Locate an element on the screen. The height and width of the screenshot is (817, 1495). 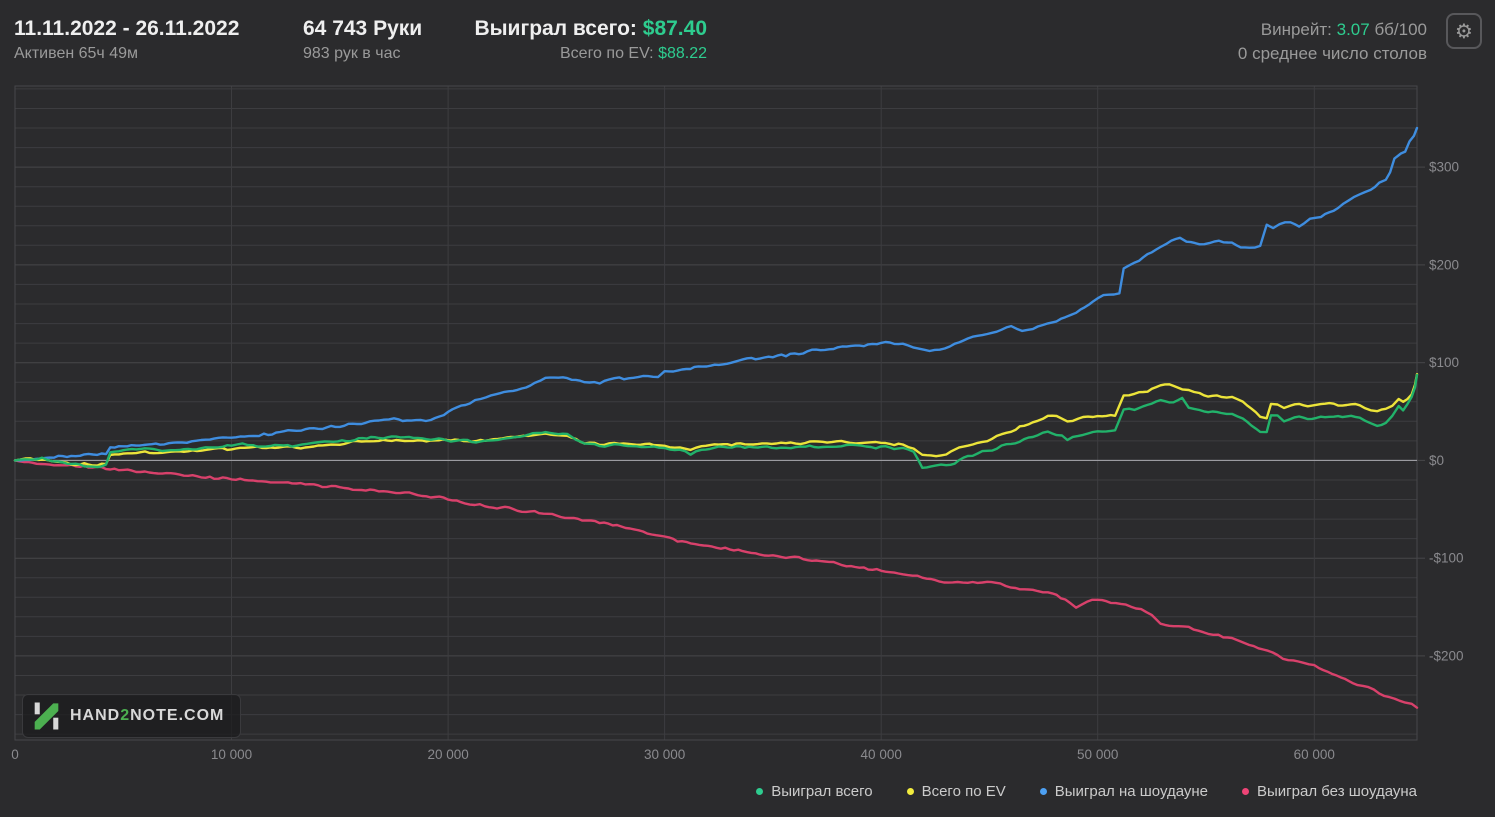
logo-text-post: NOTE.COM is located at coordinates (177, 715).